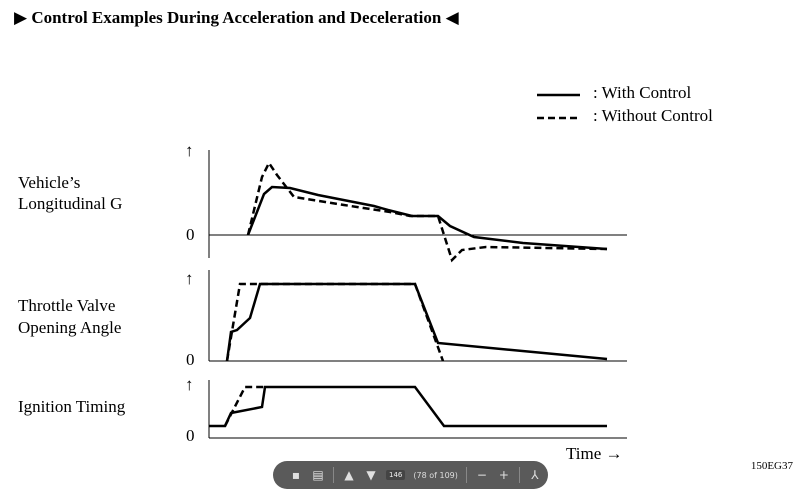 The image size is (799, 489). What do you see at coordinates (535, 475) in the screenshot?
I see `acrobat-icon: ⅄` at bounding box center [535, 475].